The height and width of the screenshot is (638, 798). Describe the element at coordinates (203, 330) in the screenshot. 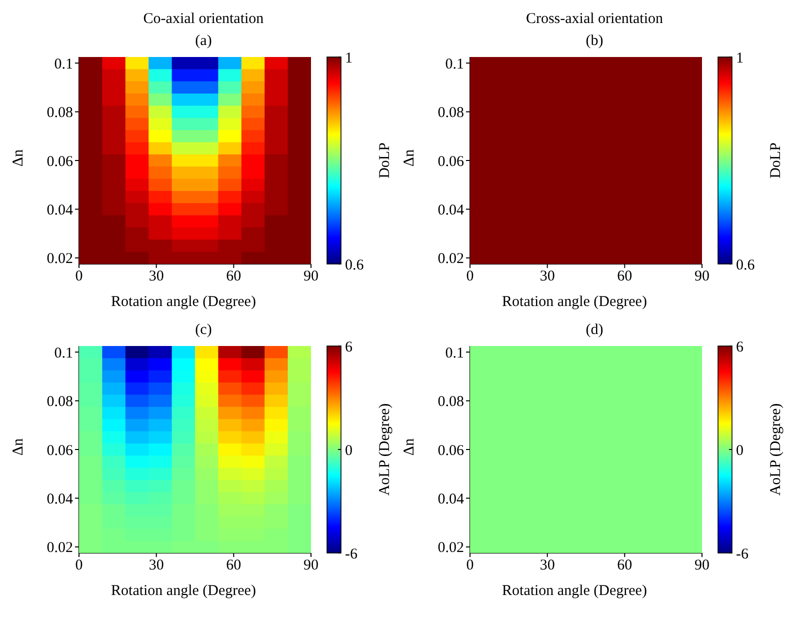

I see `chart-title: (c)` at that location.